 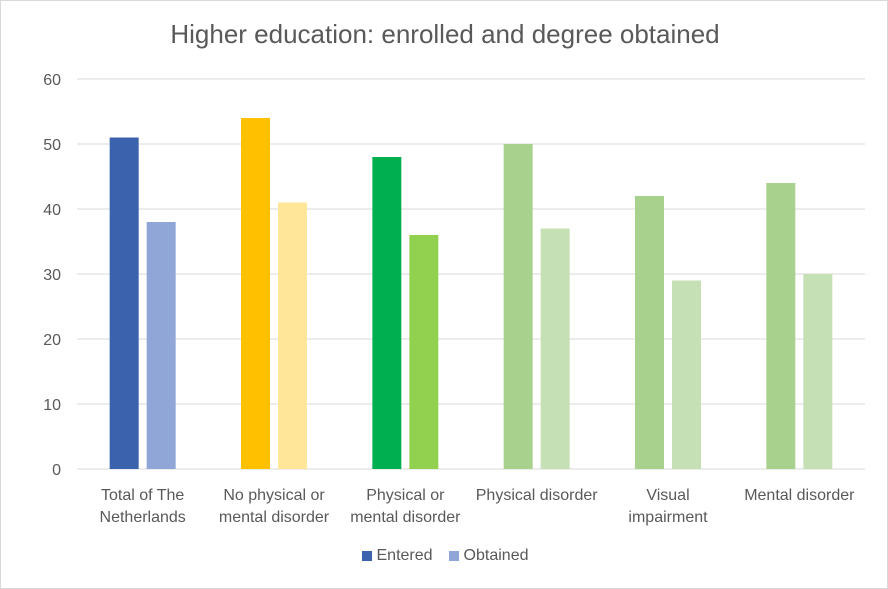 I want to click on x-tick-label-0-0: Total of The, so click(x=142, y=495).